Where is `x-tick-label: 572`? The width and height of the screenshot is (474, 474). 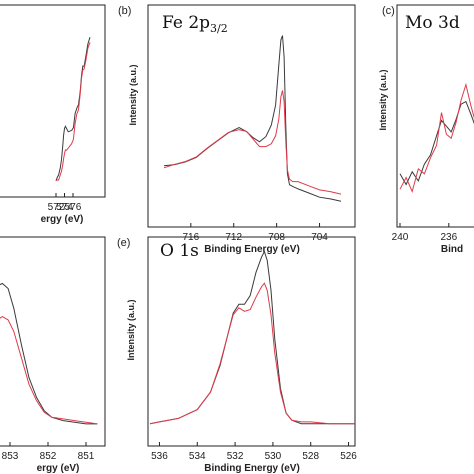 x-tick-label: 572 is located at coordinates (56, 207).